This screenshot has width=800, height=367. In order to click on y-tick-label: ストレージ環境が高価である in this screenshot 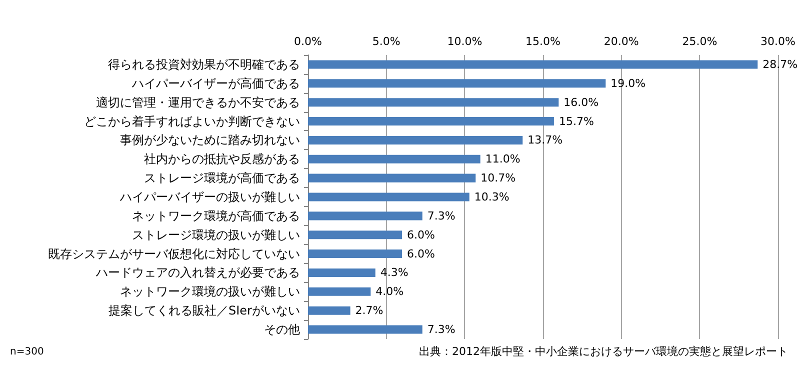, I will do `click(222, 178)`.